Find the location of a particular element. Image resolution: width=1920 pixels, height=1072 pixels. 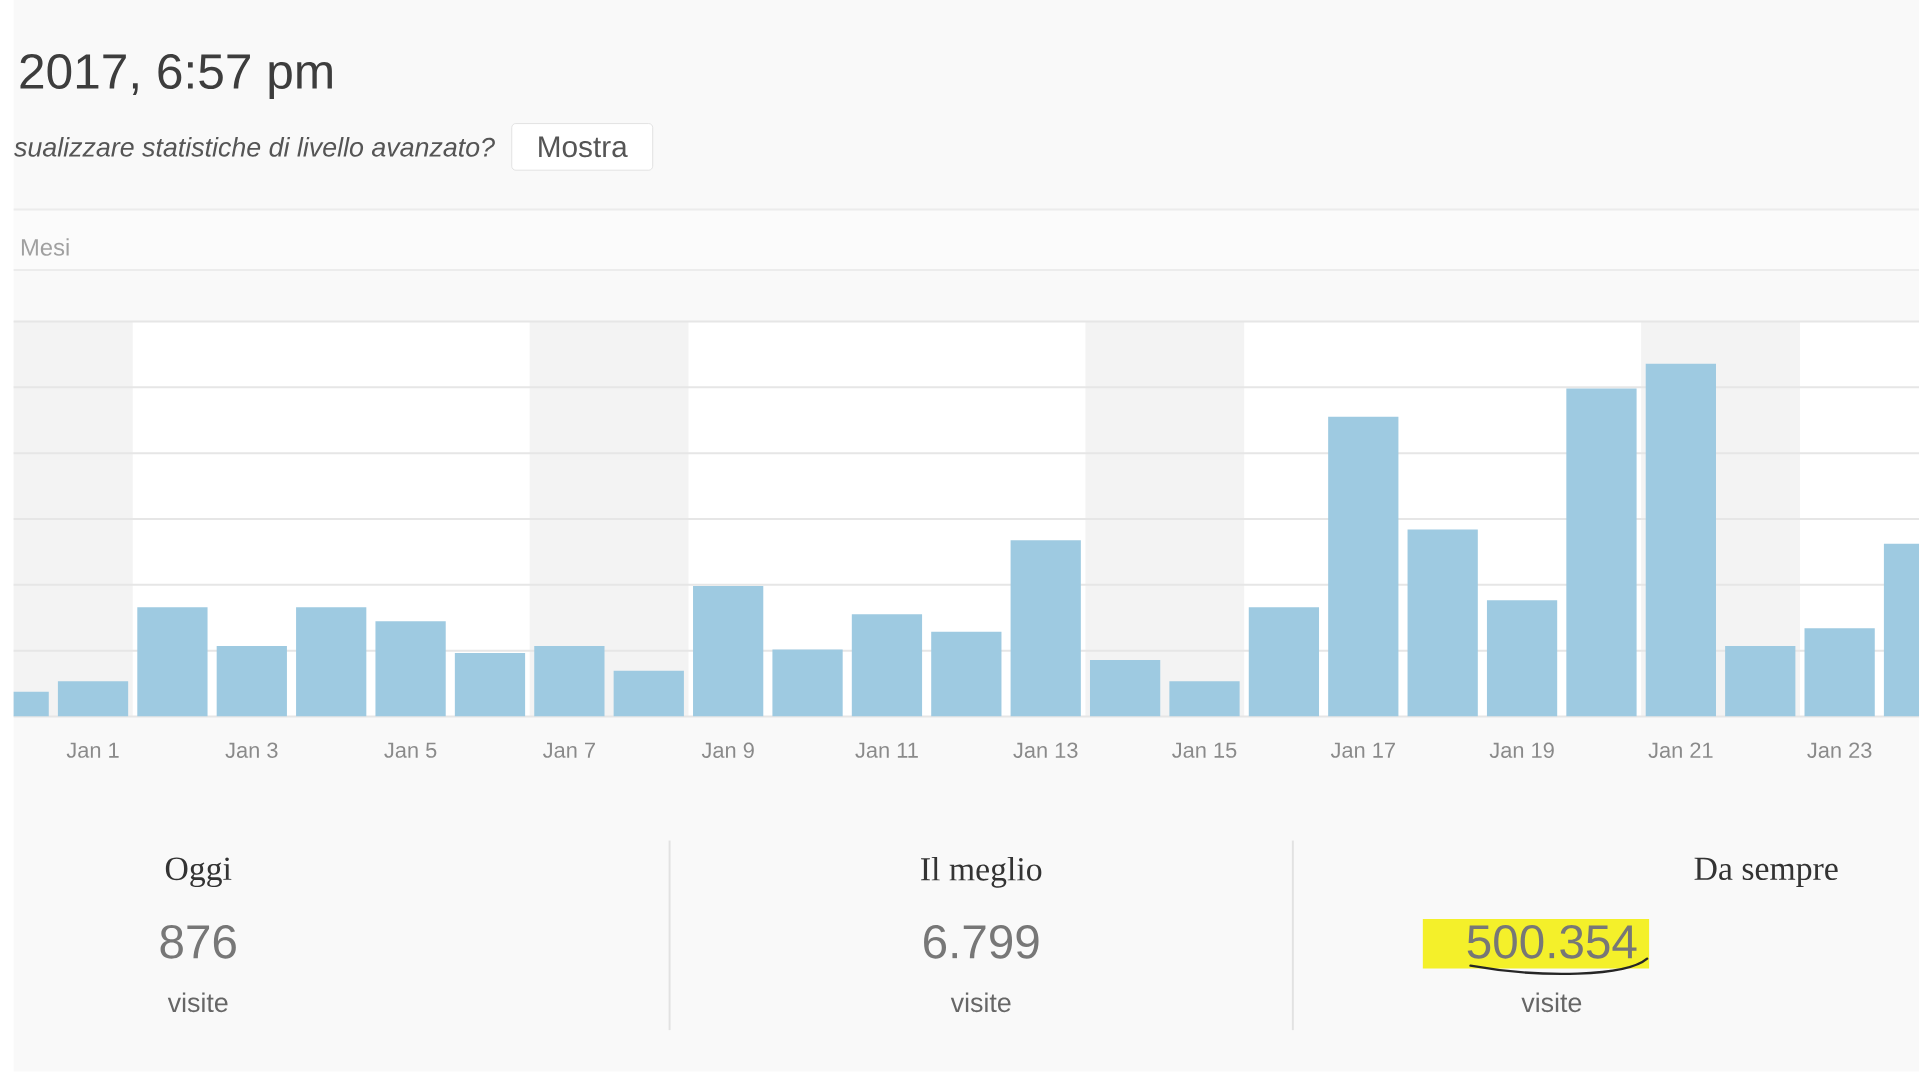

chart-subtitle: sualizzare statistiche di livello avanzato? is located at coordinates (254, 147).